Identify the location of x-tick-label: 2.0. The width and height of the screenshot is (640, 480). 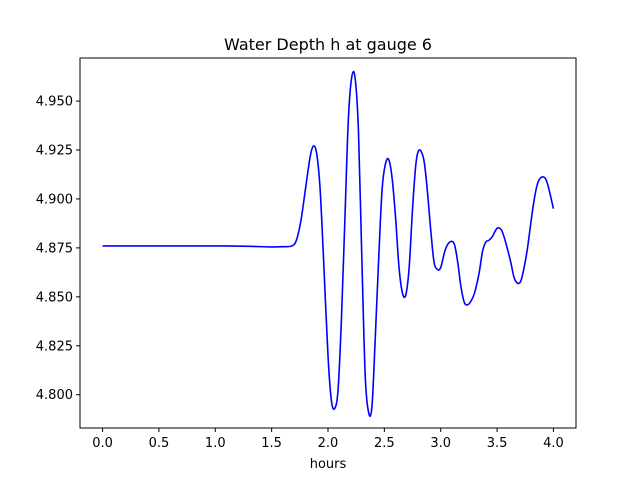
(328, 443).